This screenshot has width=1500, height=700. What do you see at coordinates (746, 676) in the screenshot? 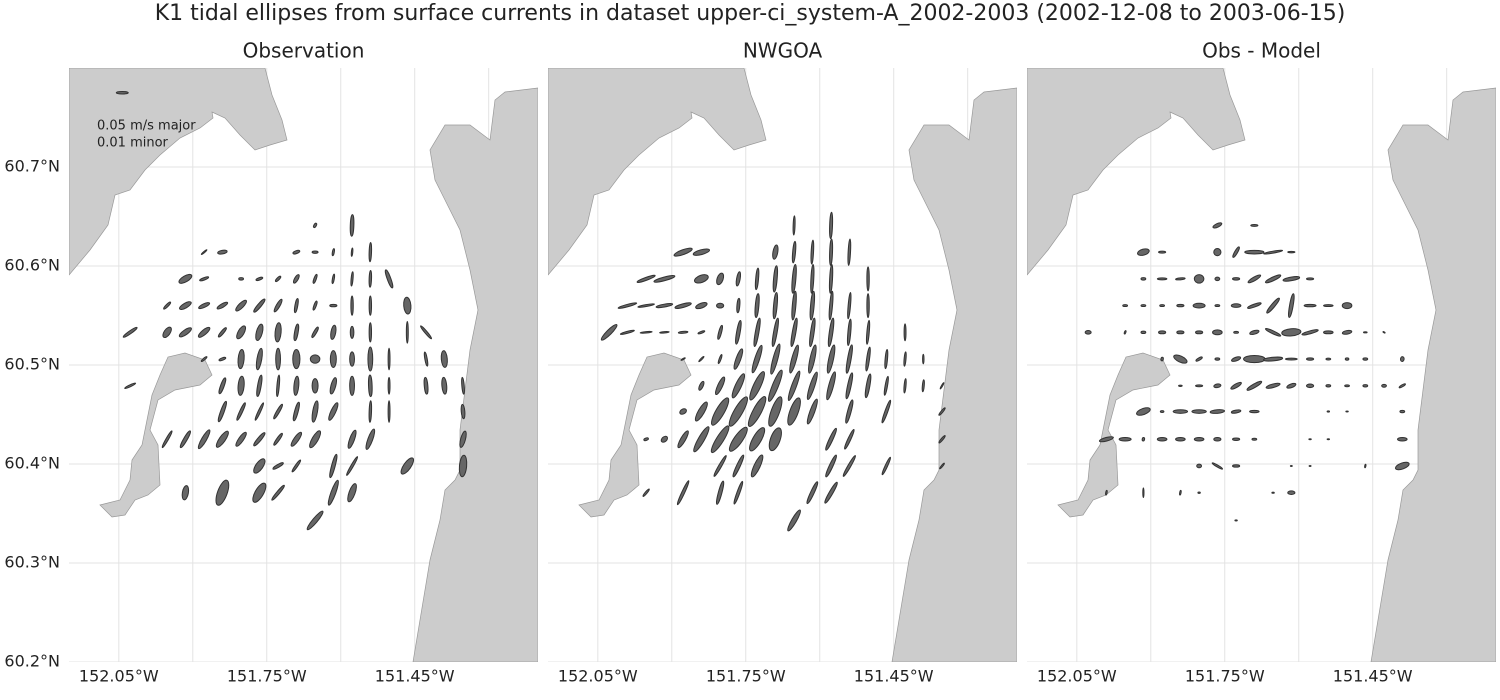
I see `x-tick-label: 151.75°W` at bounding box center [746, 676].